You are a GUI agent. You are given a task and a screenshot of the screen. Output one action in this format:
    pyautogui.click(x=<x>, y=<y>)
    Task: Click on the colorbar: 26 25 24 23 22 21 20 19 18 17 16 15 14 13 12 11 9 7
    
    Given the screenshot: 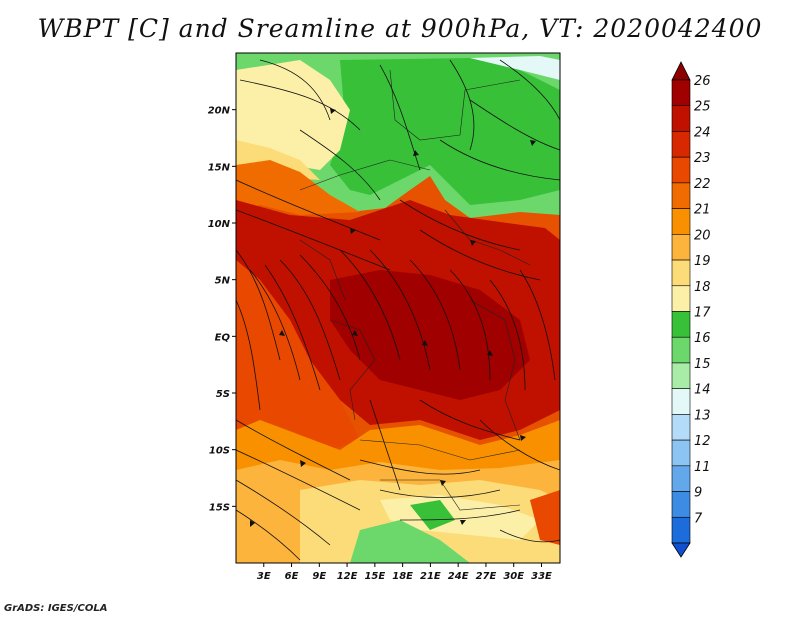 What is the action you would take?
    pyautogui.click(x=691, y=309)
    